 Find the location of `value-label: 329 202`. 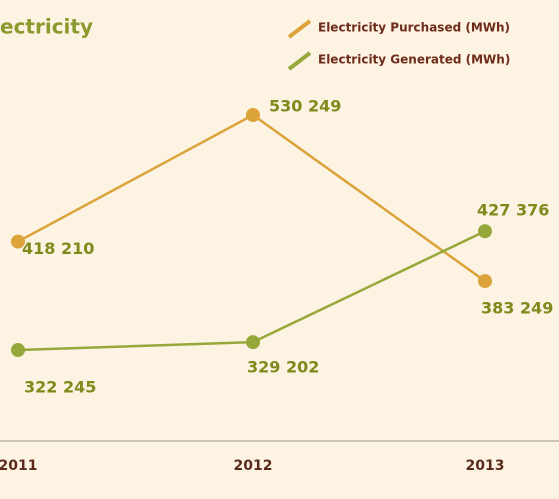

value-label: 329 202 is located at coordinates (283, 367).